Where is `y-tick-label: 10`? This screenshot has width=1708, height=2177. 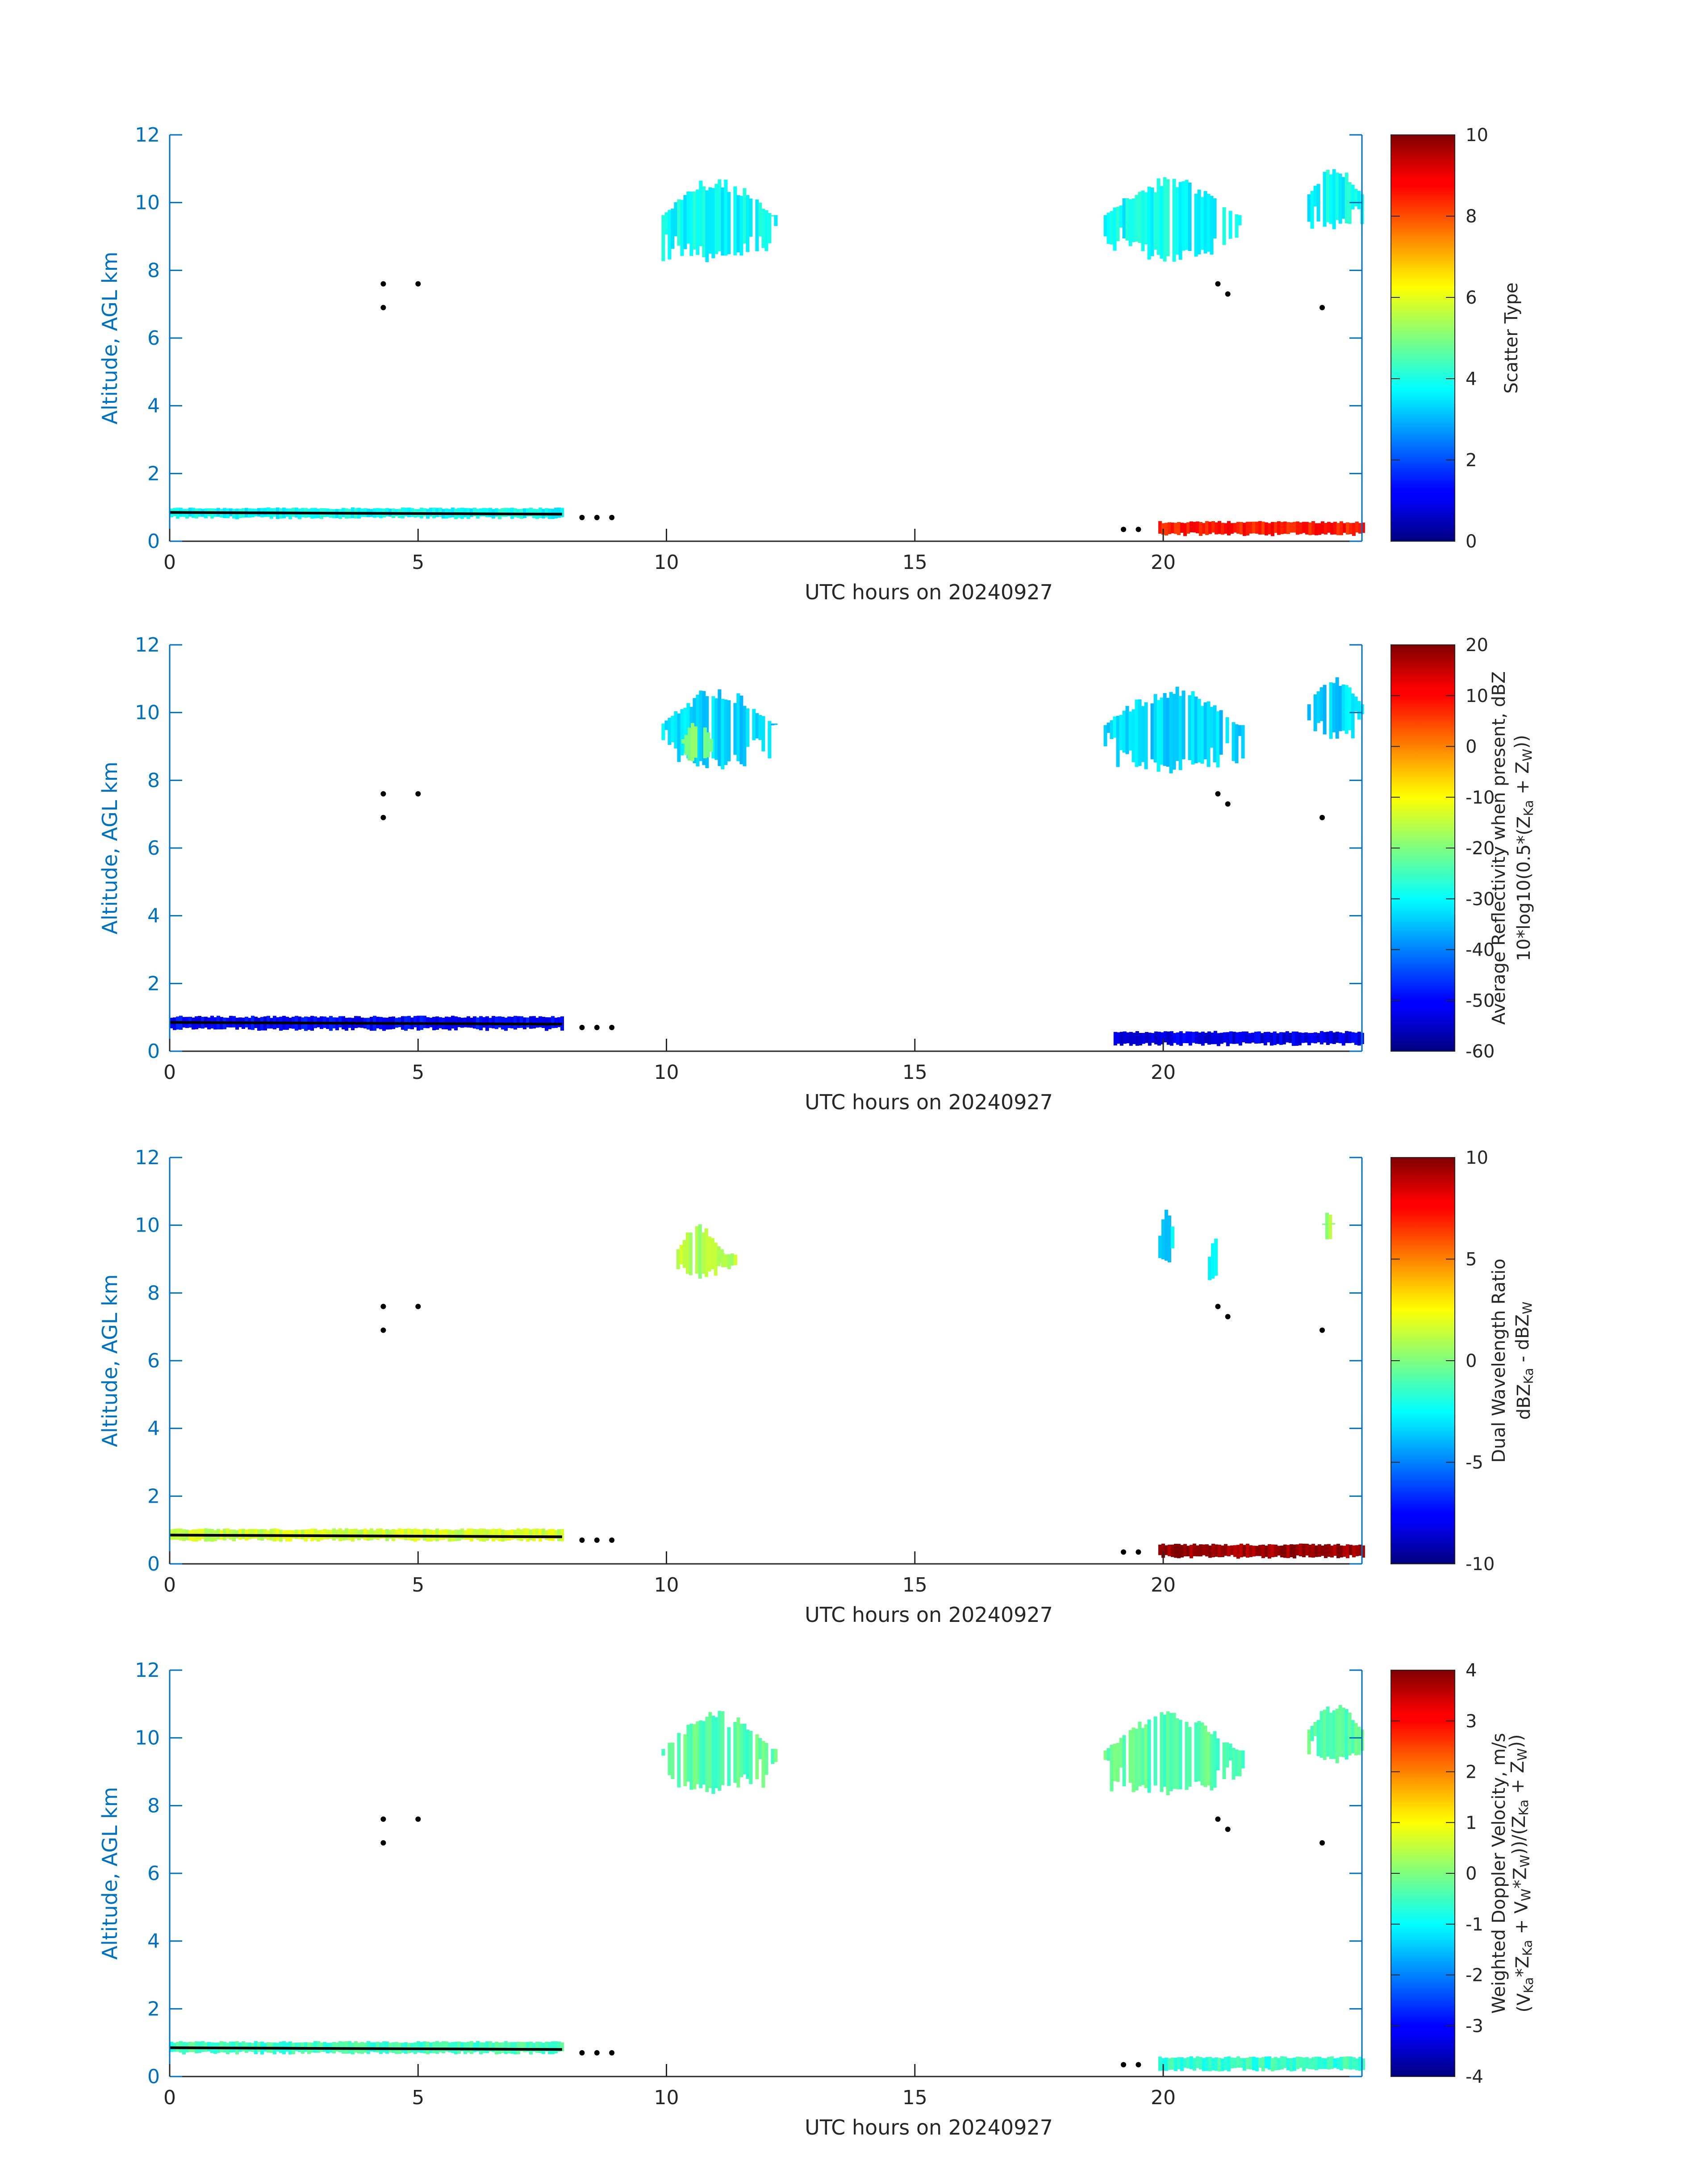
y-tick-label: 10 is located at coordinates (147, 713).